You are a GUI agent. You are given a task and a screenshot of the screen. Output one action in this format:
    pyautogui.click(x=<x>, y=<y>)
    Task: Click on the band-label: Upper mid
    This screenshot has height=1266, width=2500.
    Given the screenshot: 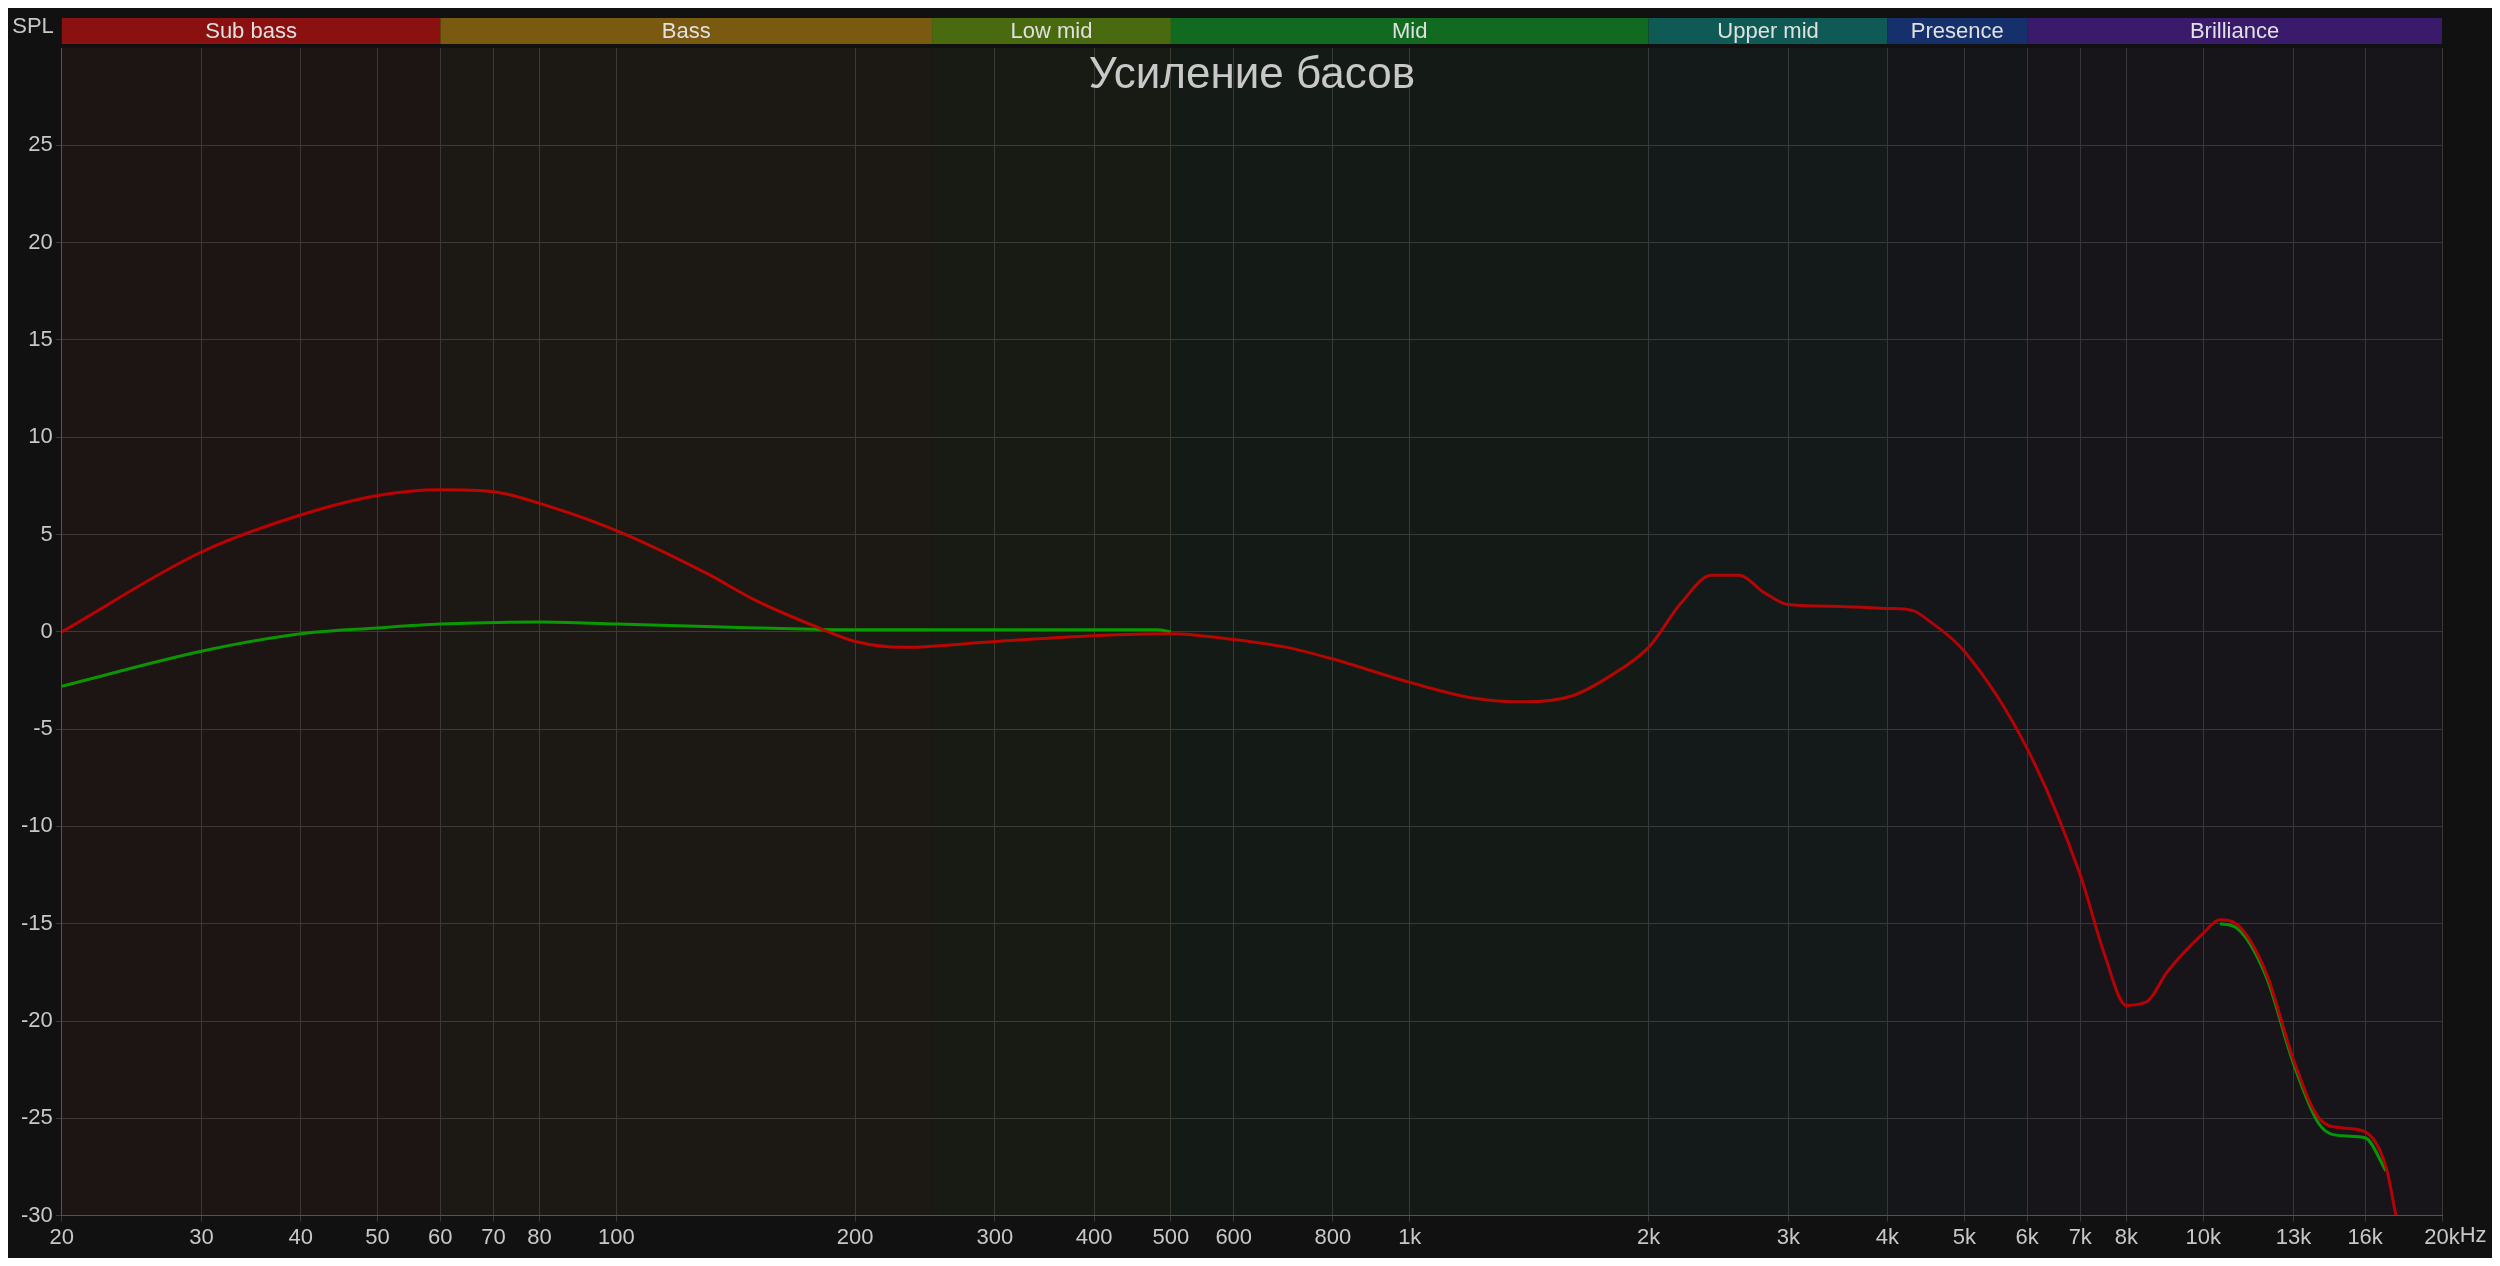 What is the action you would take?
    pyautogui.click(x=1768, y=31)
    